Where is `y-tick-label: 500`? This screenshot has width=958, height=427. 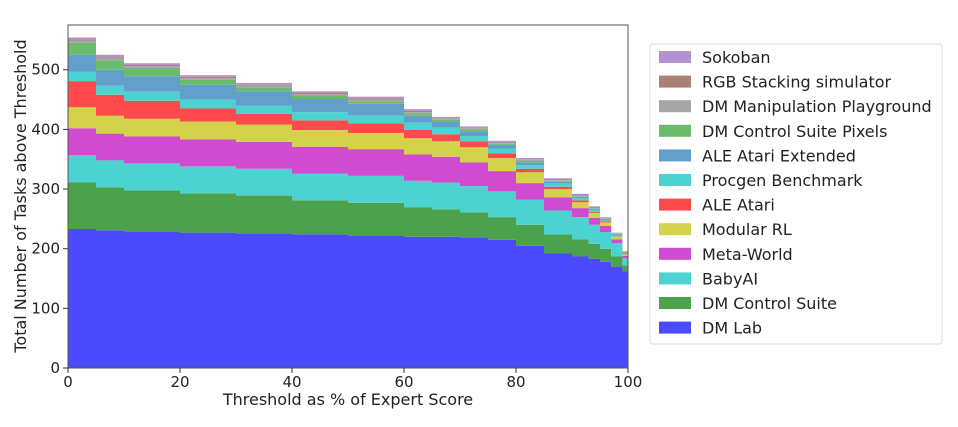
y-tick-label: 500 is located at coordinates (45, 70).